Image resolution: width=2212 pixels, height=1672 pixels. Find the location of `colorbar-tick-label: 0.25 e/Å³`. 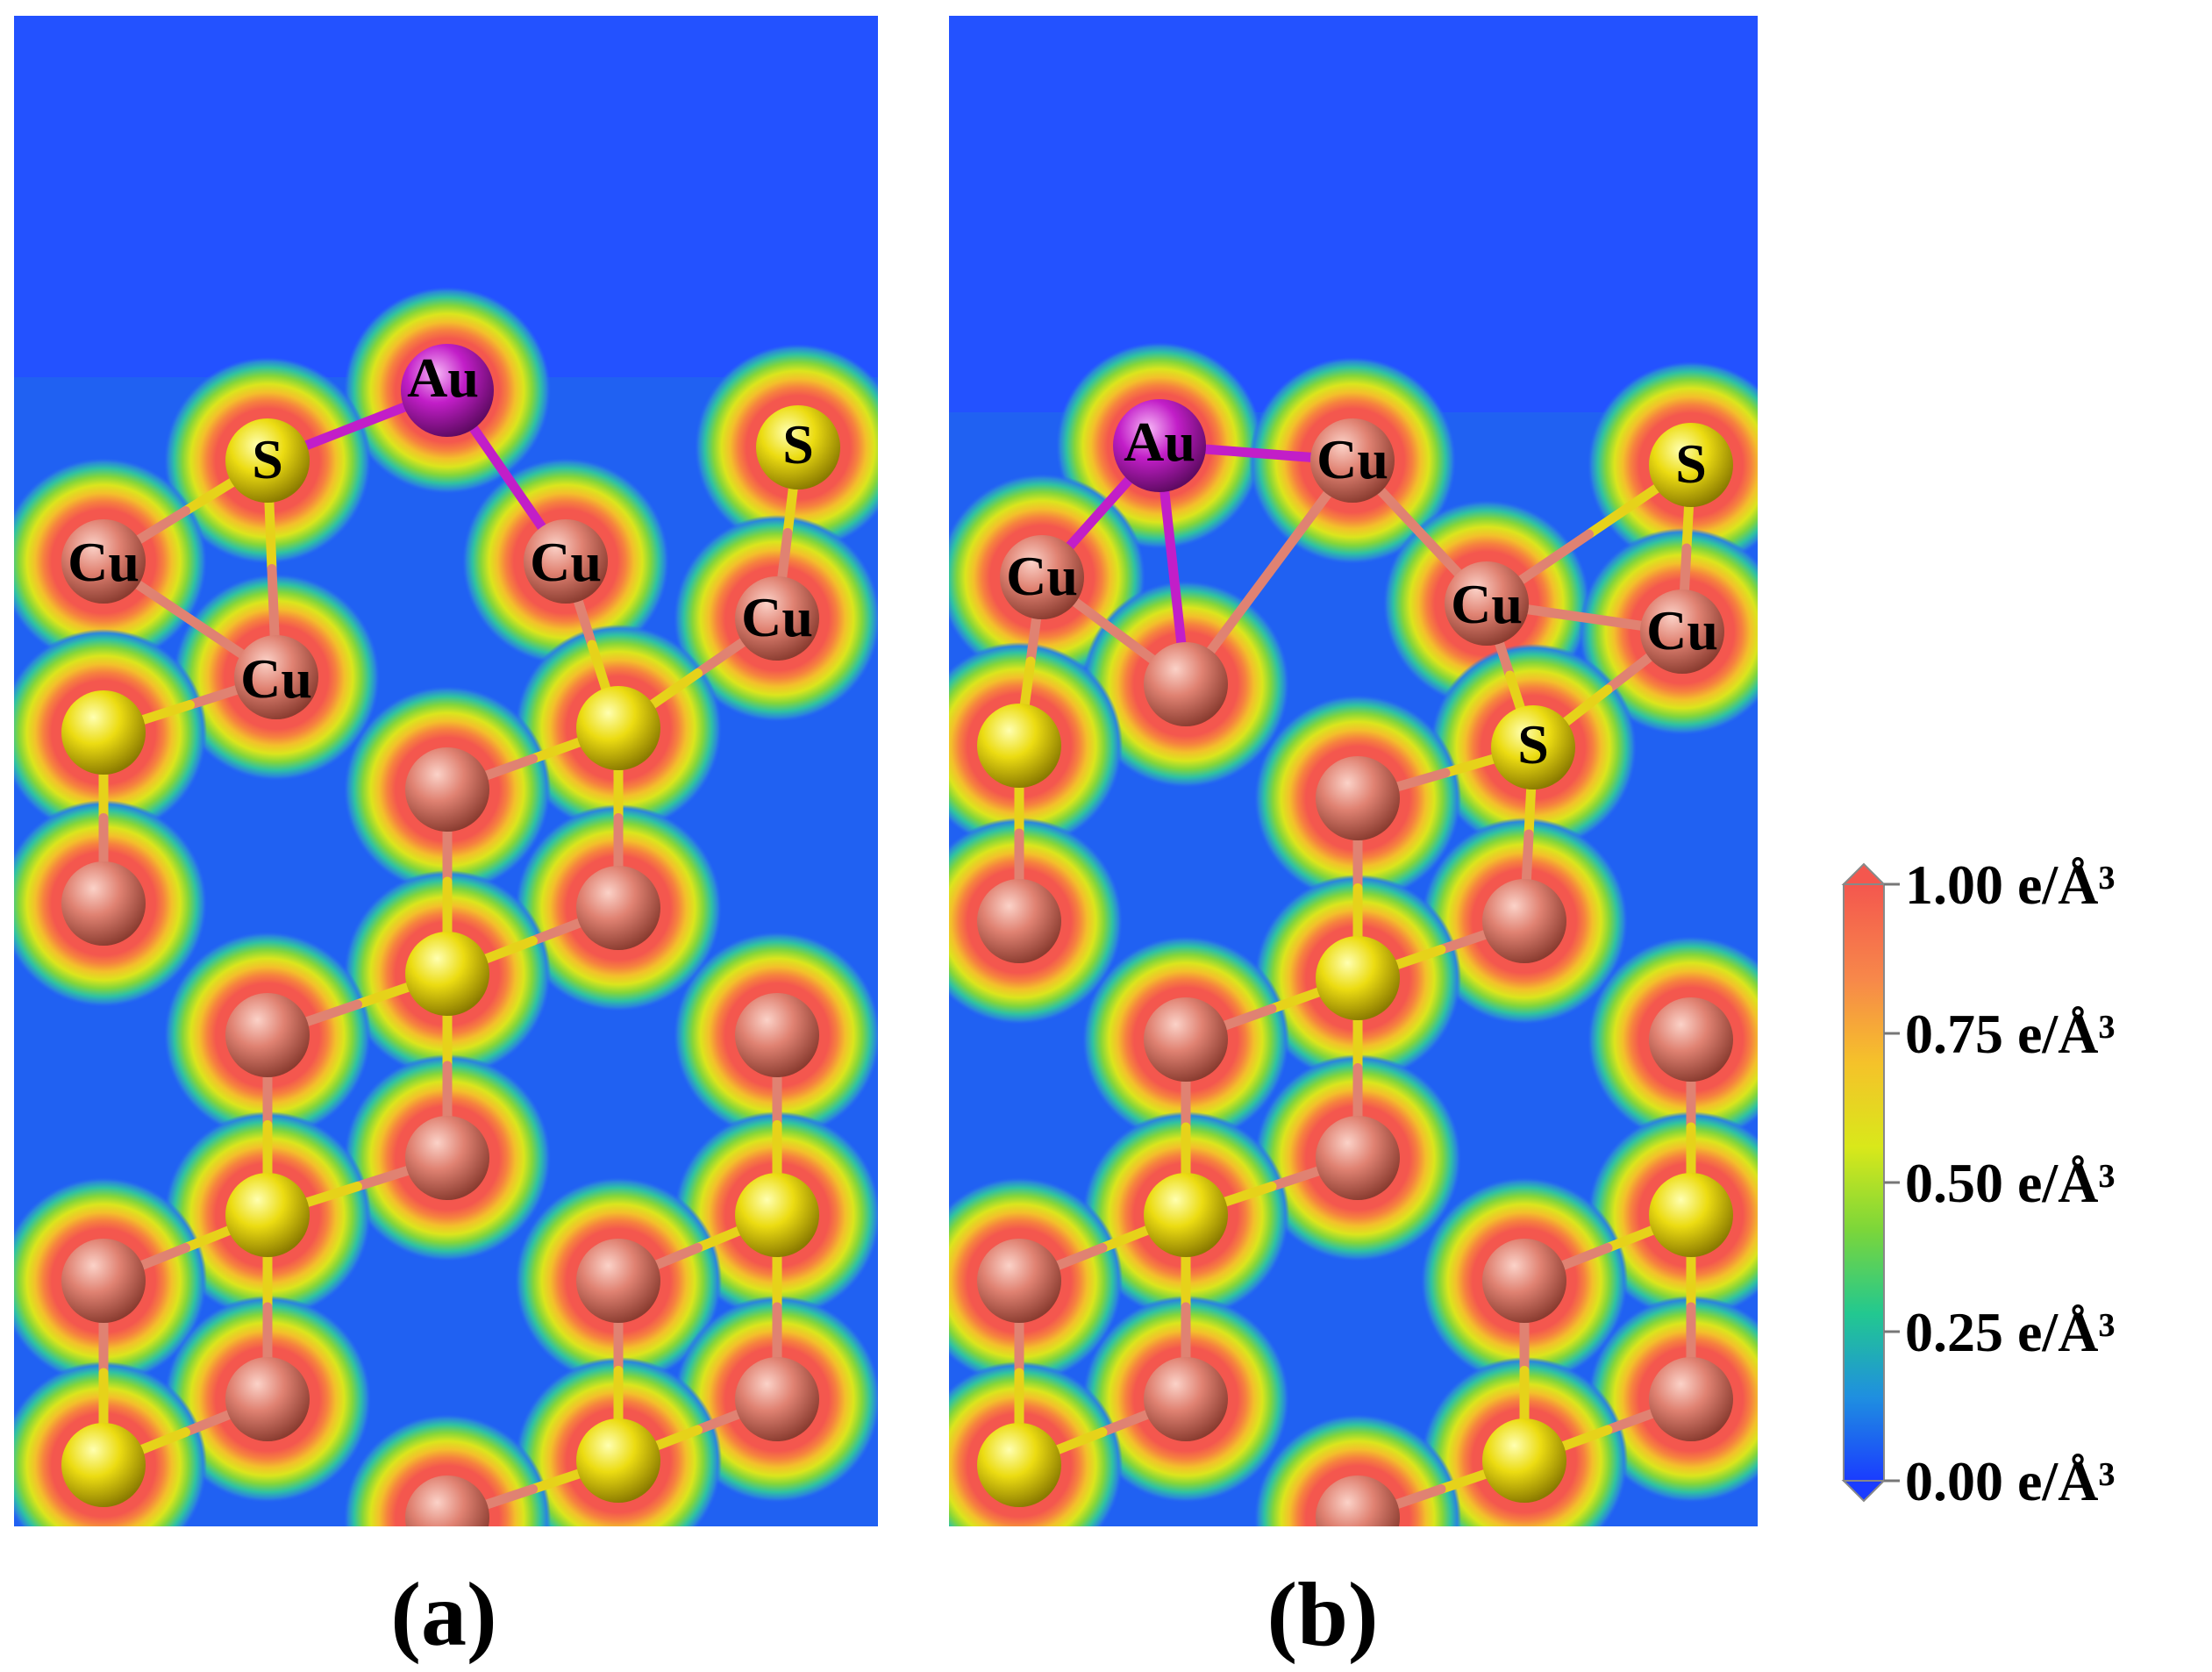

colorbar-tick-label: 0.25 e/Å³ is located at coordinates (2010, 1332).